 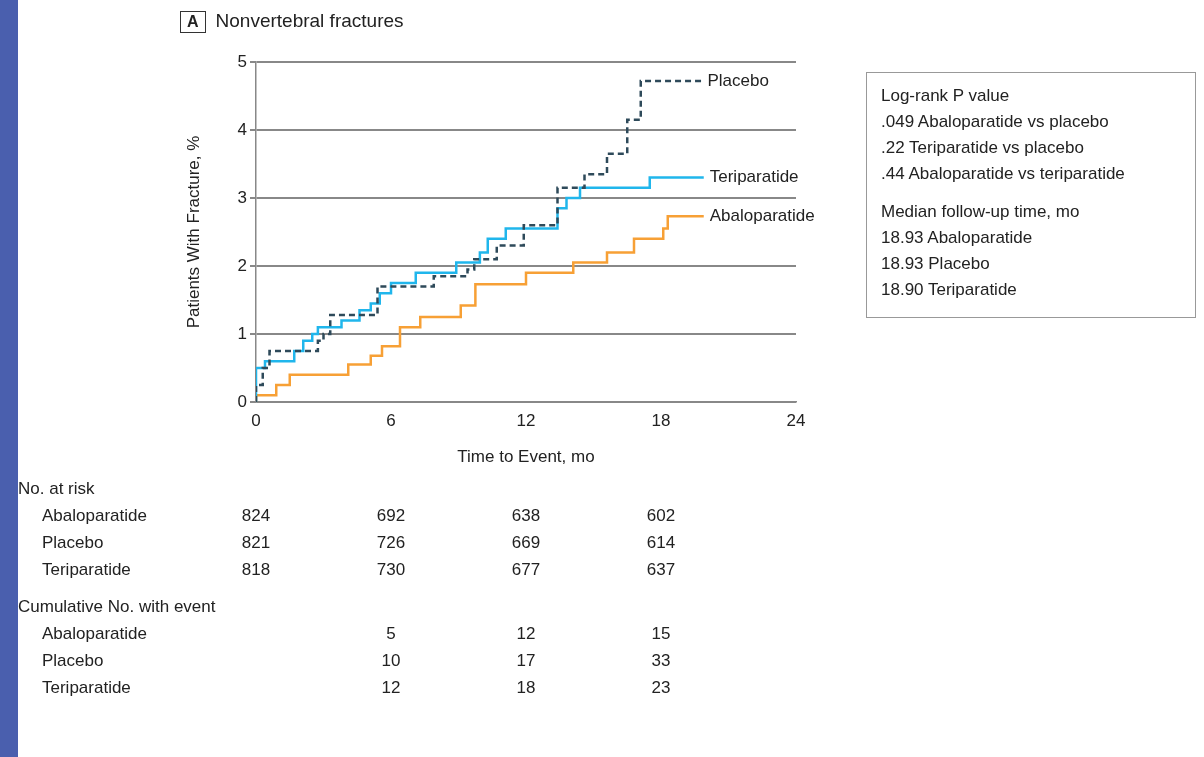 I want to click on x-tick-label: 0, so click(x=256, y=420).